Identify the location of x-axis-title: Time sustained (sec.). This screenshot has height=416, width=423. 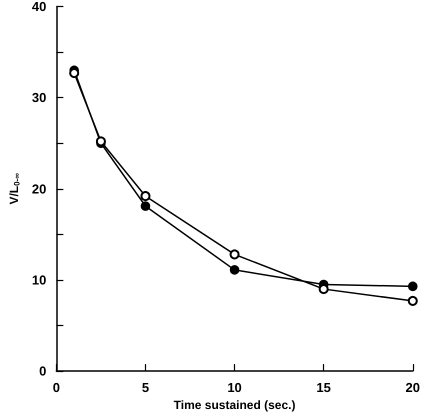
(235, 405).